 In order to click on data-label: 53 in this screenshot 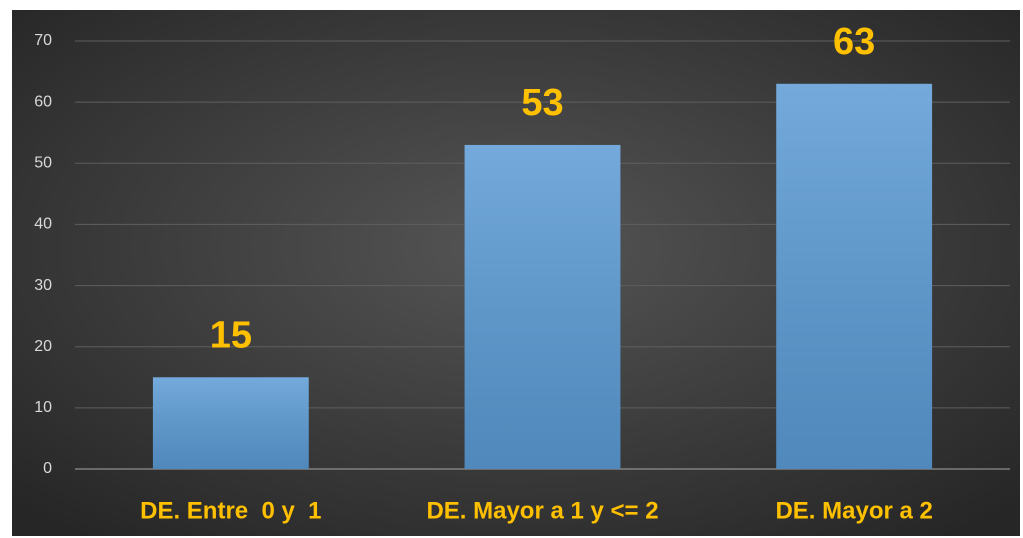, I will do `click(542, 103)`.